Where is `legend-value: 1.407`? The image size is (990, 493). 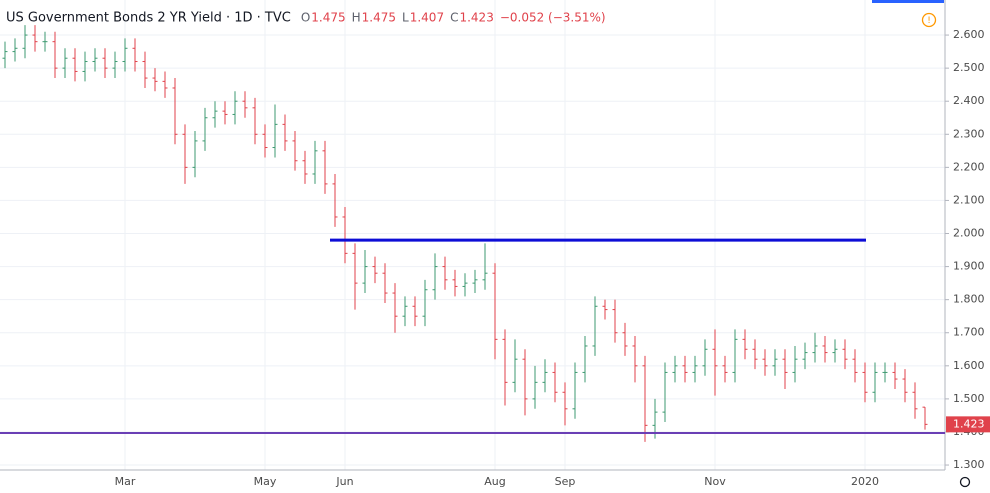 legend-value: 1.407 is located at coordinates (427, 18).